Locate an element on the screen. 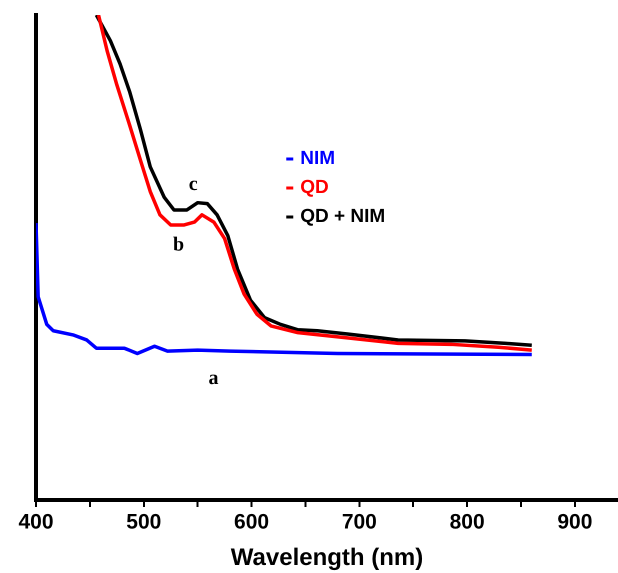 The height and width of the screenshot is (573, 618). annotation: b is located at coordinates (178, 245).